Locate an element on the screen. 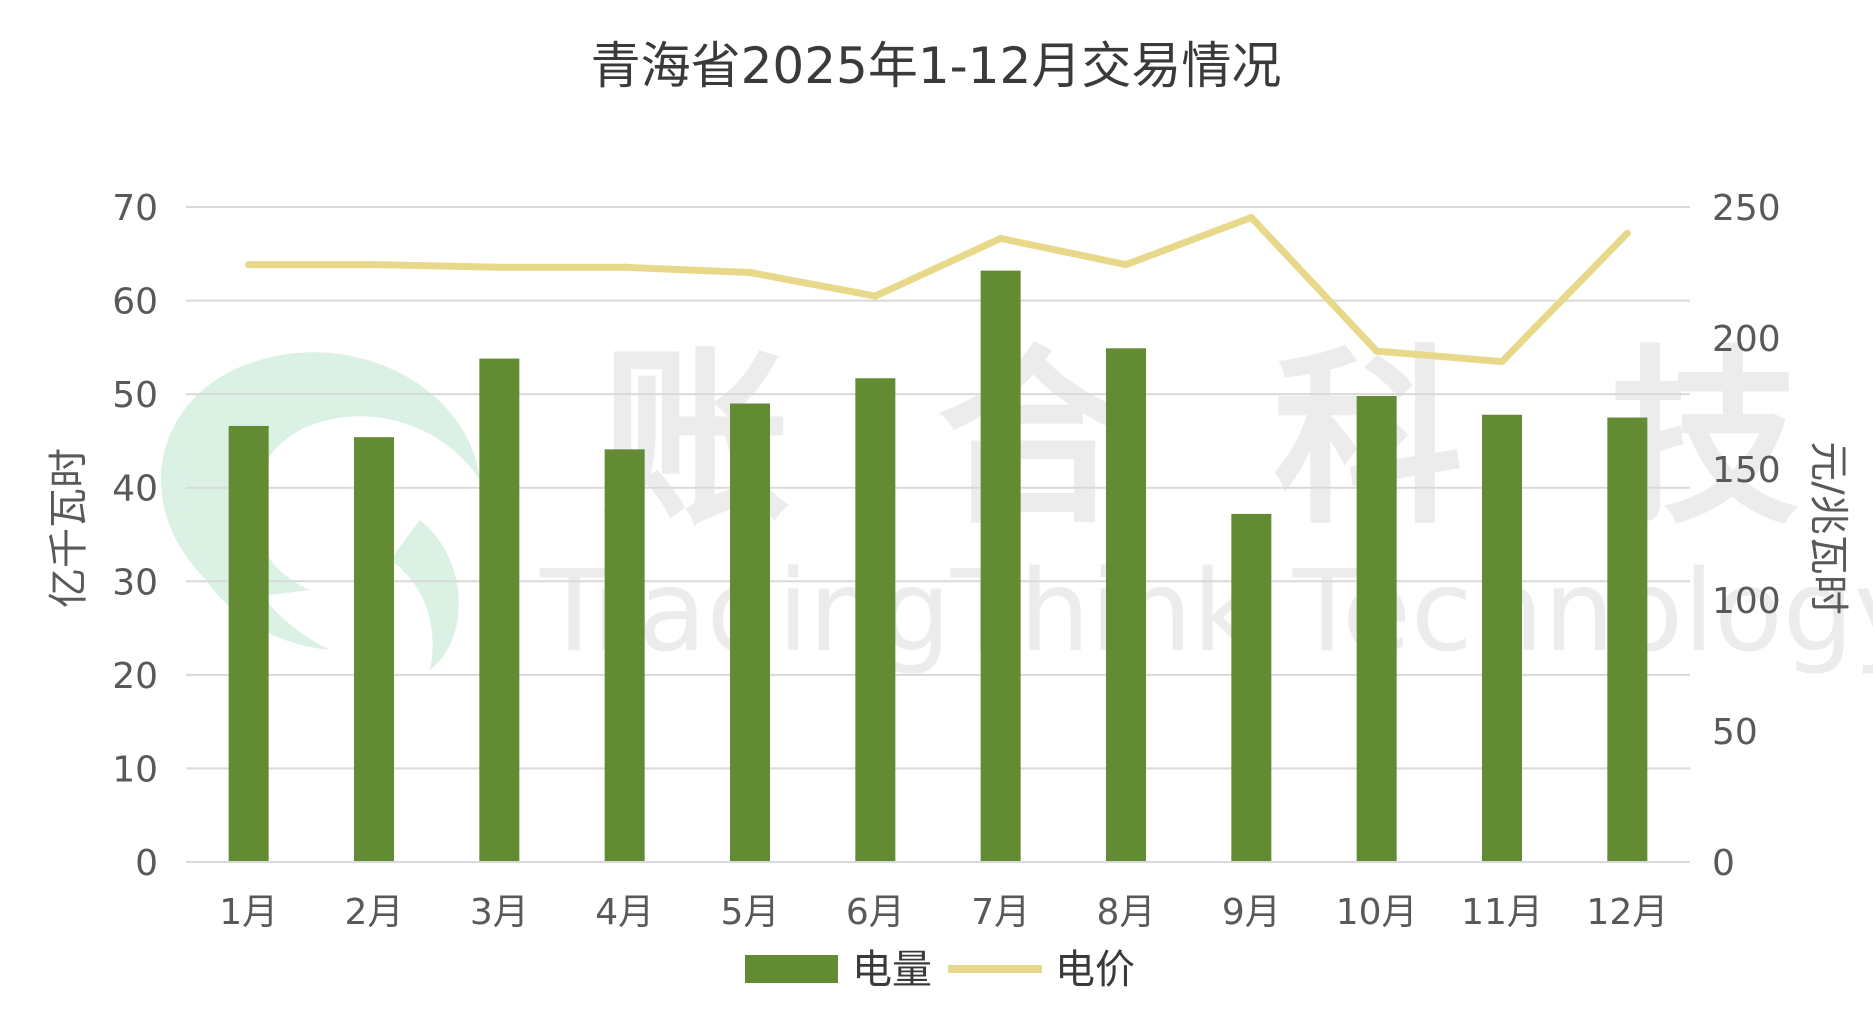  bar-9月 is located at coordinates (1251, 687).